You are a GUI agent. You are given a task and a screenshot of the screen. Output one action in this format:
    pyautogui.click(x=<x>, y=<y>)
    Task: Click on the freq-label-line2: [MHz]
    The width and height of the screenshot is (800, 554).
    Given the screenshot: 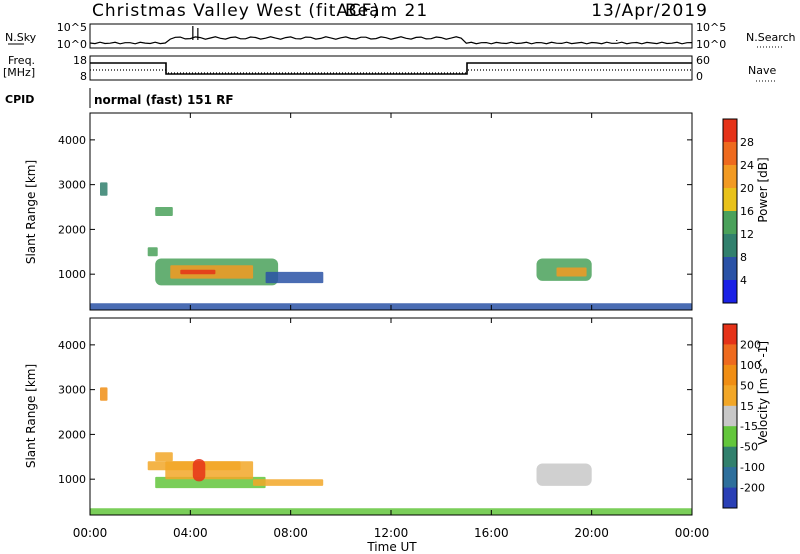 What is the action you would take?
    pyautogui.click(x=19, y=72)
    